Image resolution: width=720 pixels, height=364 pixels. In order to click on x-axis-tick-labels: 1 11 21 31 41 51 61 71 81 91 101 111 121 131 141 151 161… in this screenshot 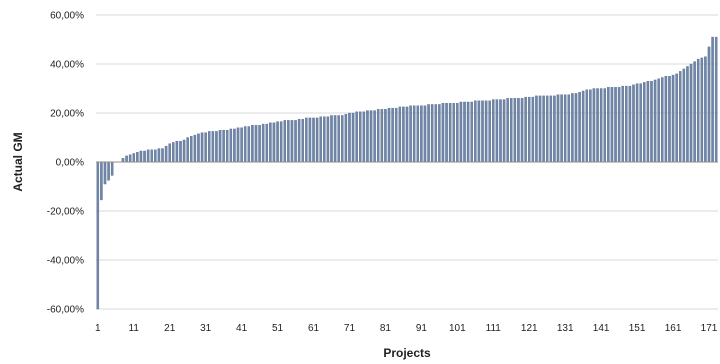, I will do `click(406, 328)`.